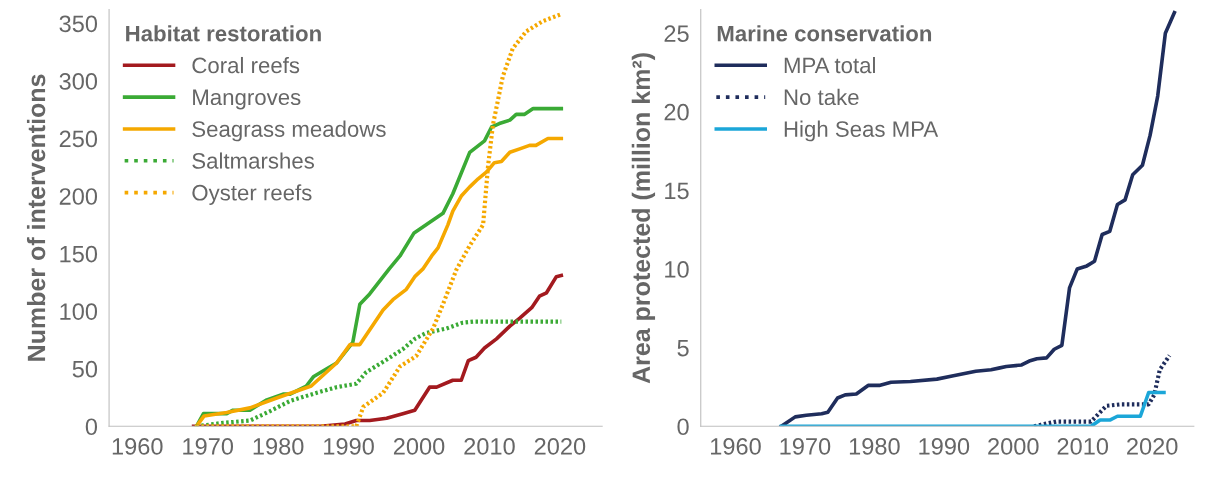  I want to click on y-tick-label: 15, so click(677, 191).